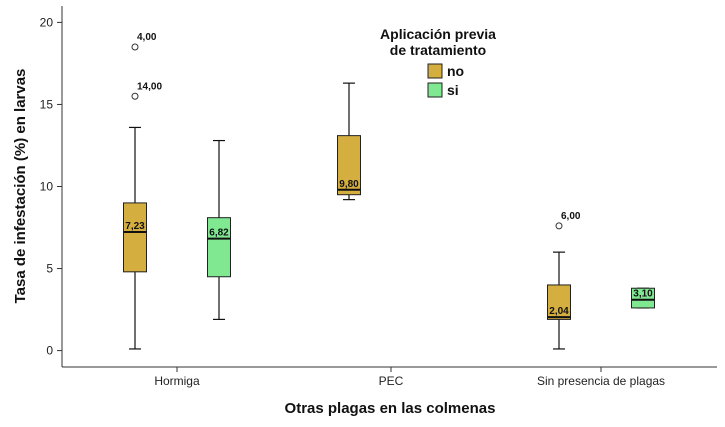 Image resolution: width=725 pixels, height=427 pixels. What do you see at coordinates (219, 233) in the screenshot?
I see `median-label: 6,82` at bounding box center [219, 233].